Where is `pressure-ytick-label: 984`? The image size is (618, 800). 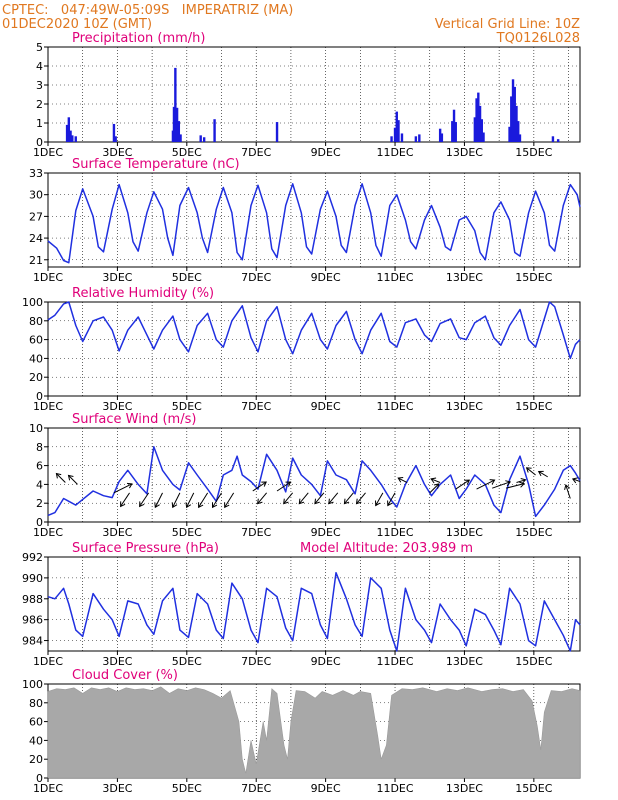
pressure-ytick-label: 984 is located at coordinates (32, 641).